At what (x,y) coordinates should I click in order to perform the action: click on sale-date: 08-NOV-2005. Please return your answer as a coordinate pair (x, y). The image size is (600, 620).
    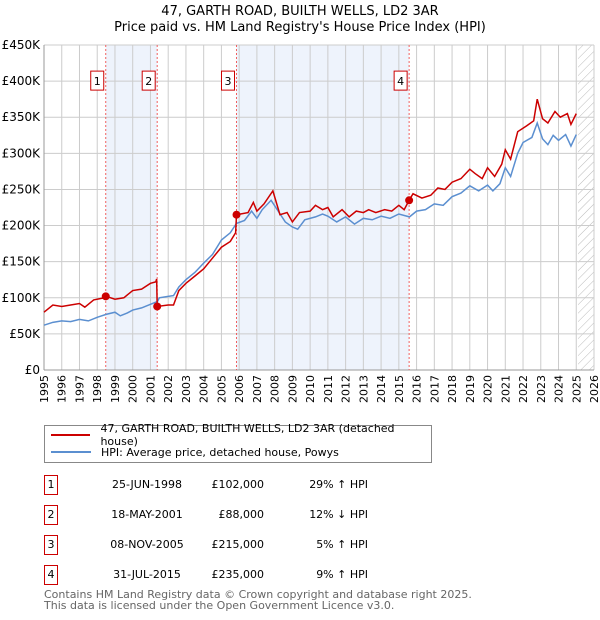
    Looking at the image, I should click on (147, 544).